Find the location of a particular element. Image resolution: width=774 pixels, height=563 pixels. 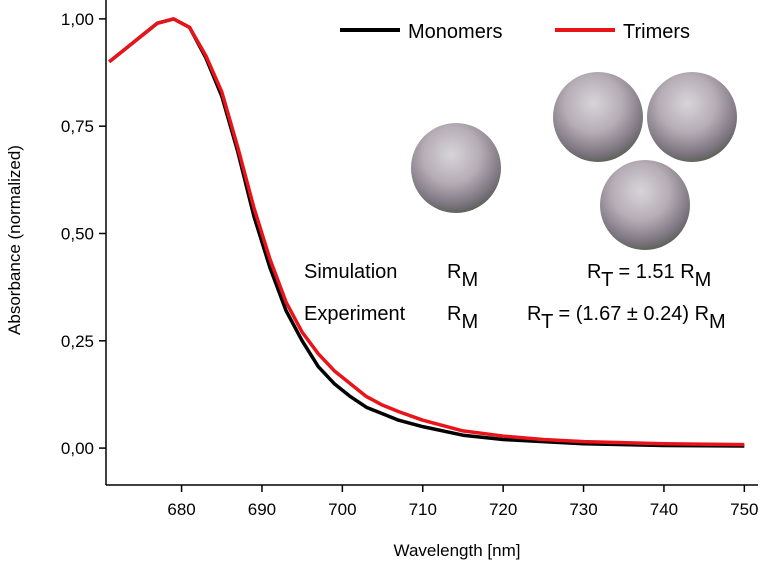

x-tick-label: 700 is located at coordinates (342, 509).